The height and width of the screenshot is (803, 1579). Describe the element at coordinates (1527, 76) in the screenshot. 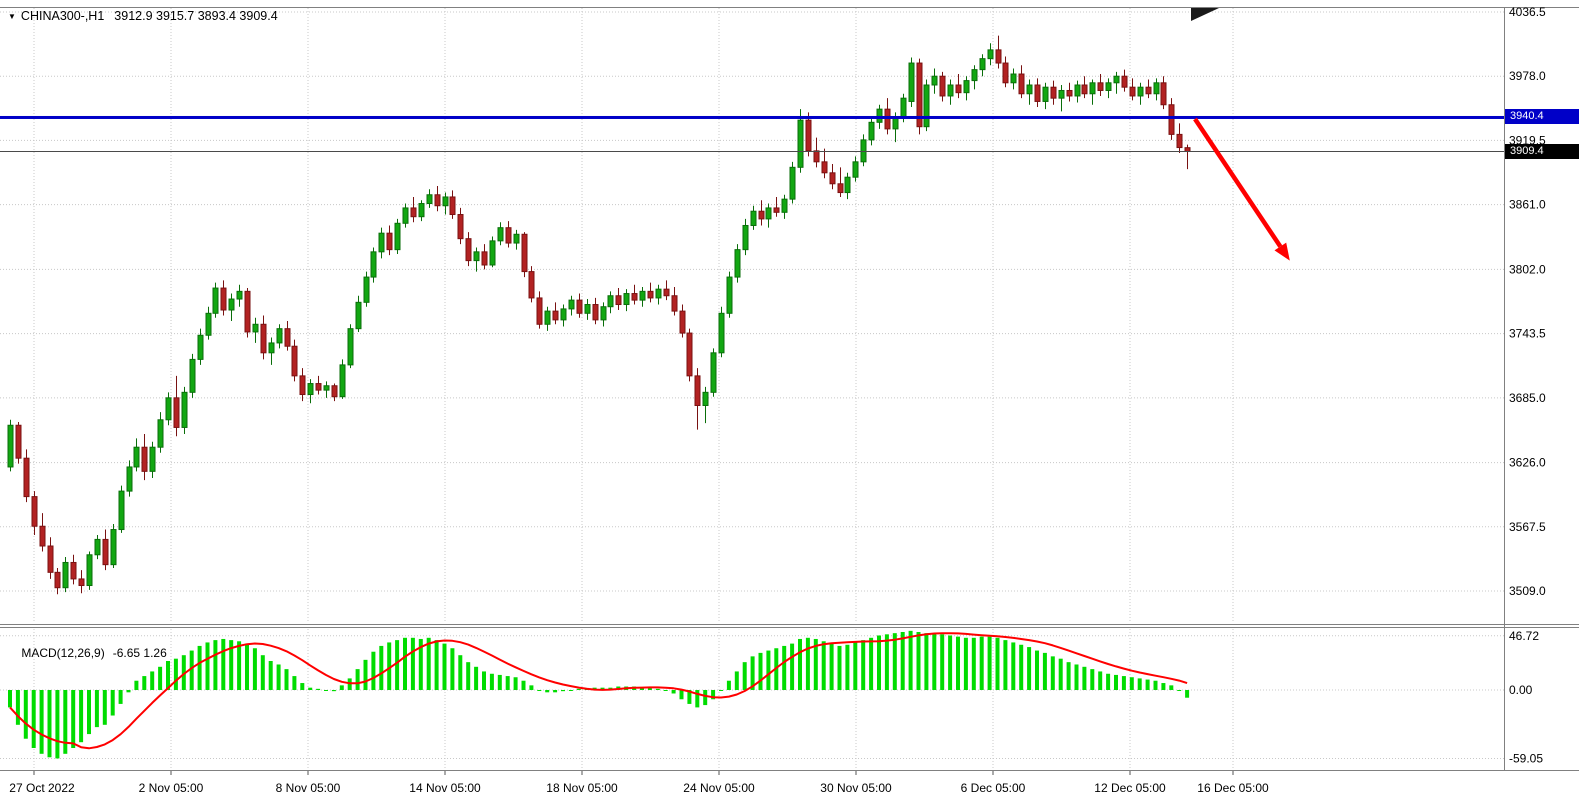

I see `svg-text: 3978.0` at that location.